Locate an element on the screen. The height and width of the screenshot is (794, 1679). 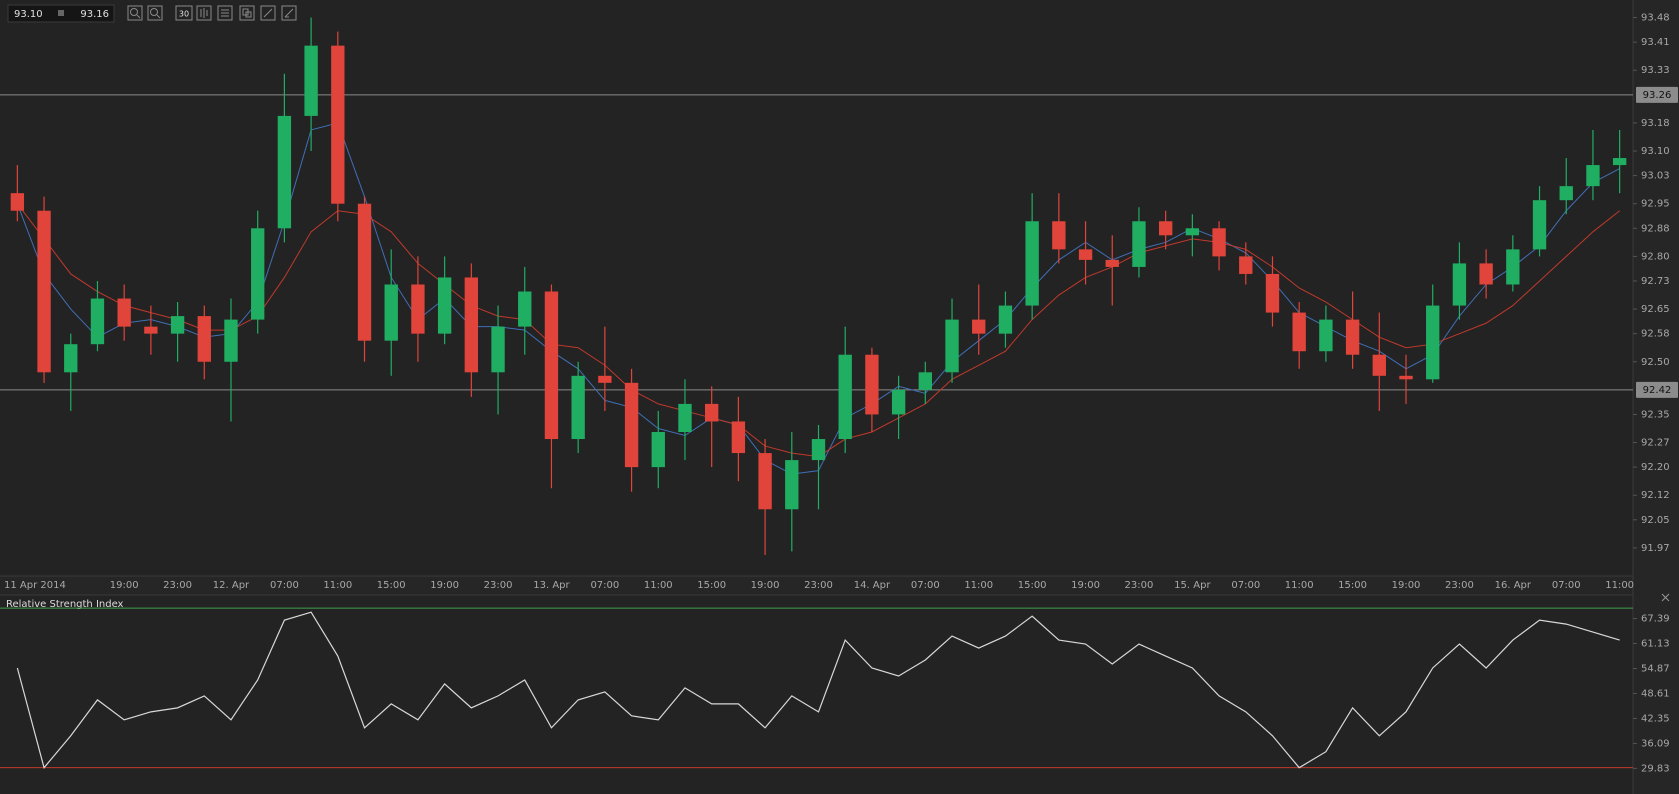
x-tick-label: 13. Apr is located at coordinates (551, 585).